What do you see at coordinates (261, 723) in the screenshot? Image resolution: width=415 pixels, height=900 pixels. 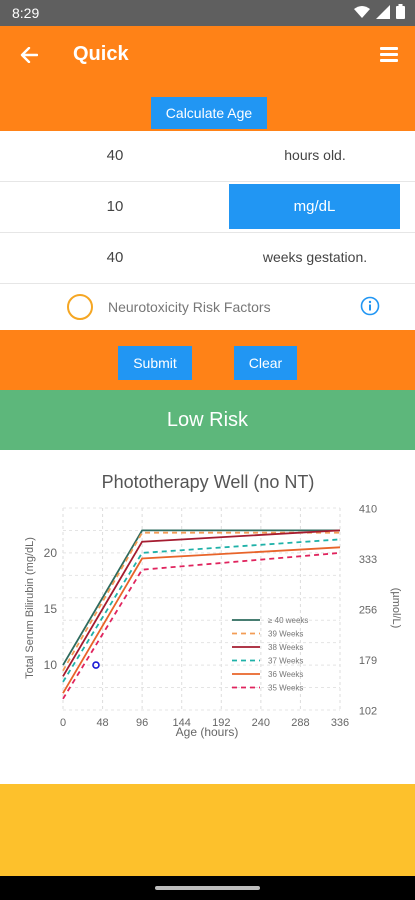 I see `x-tick-label: 240` at bounding box center [261, 723].